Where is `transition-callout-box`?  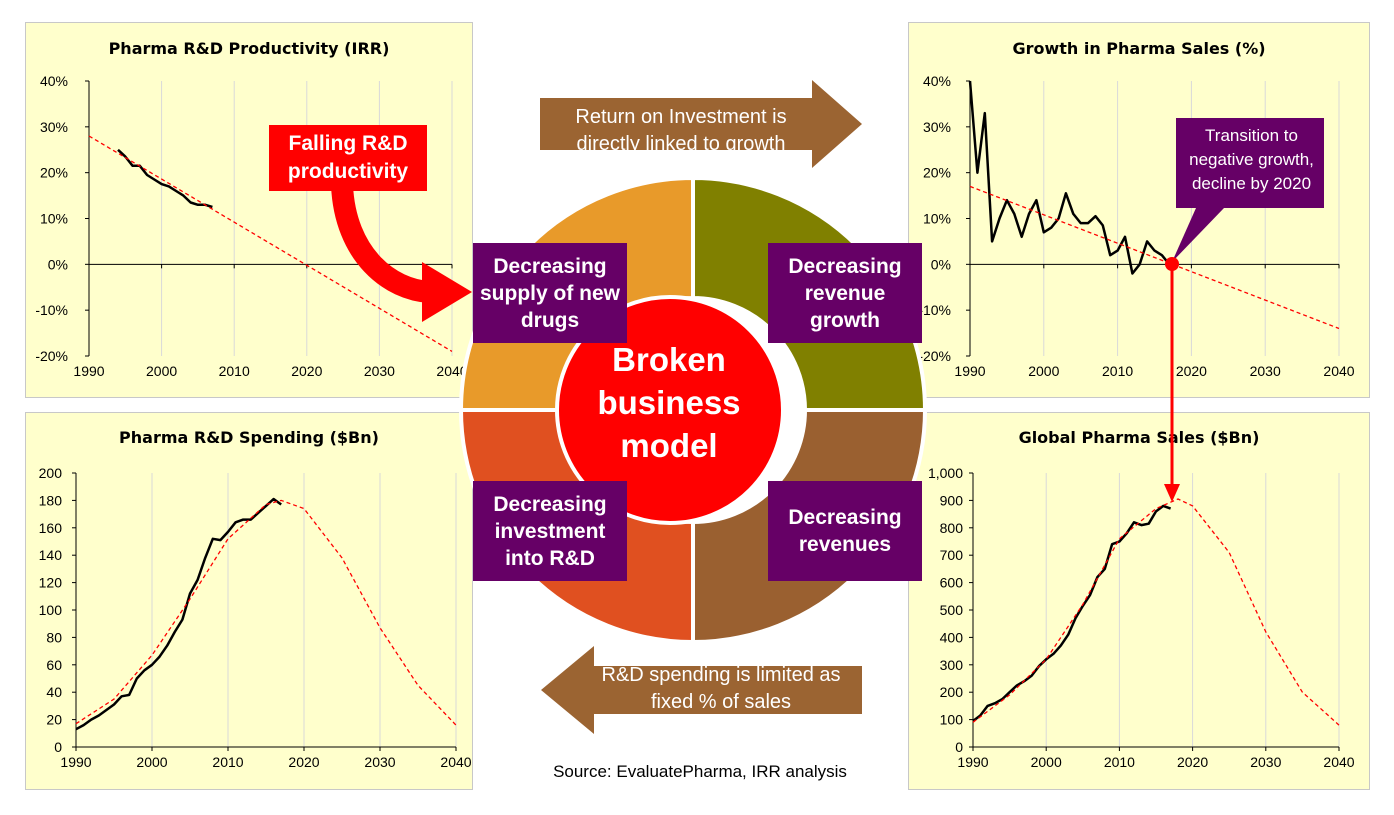 transition-callout-box is located at coordinates (1250, 163).